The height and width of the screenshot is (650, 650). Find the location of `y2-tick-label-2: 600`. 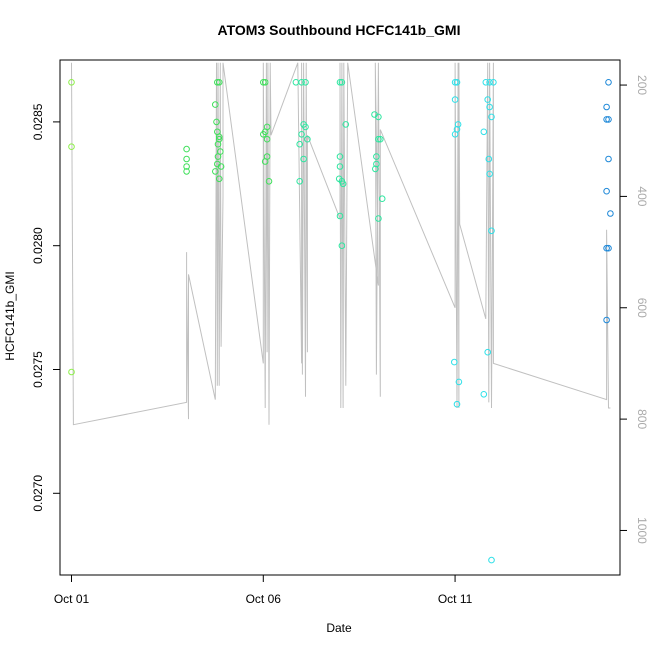

y2-tick-label-2: 600 is located at coordinates (642, 308).